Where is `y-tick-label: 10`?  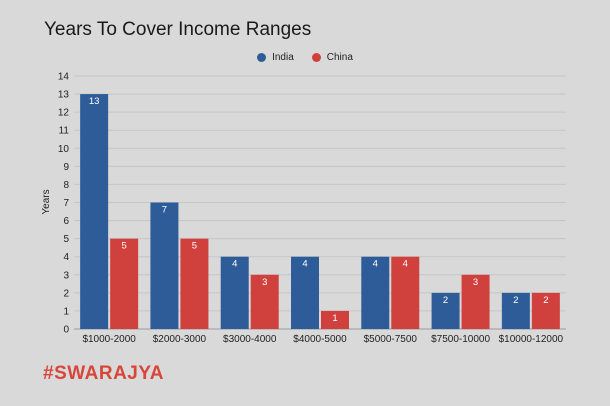
y-tick-label: 10 is located at coordinates (64, 149).